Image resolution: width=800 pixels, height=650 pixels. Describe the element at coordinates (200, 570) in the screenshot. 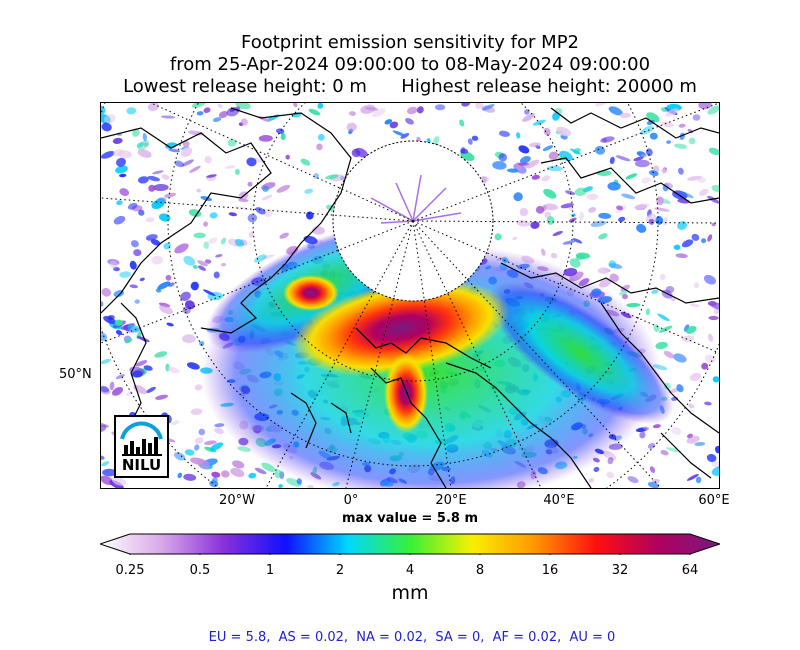

I see `colorbar-tick-label: 0.5` at that location.